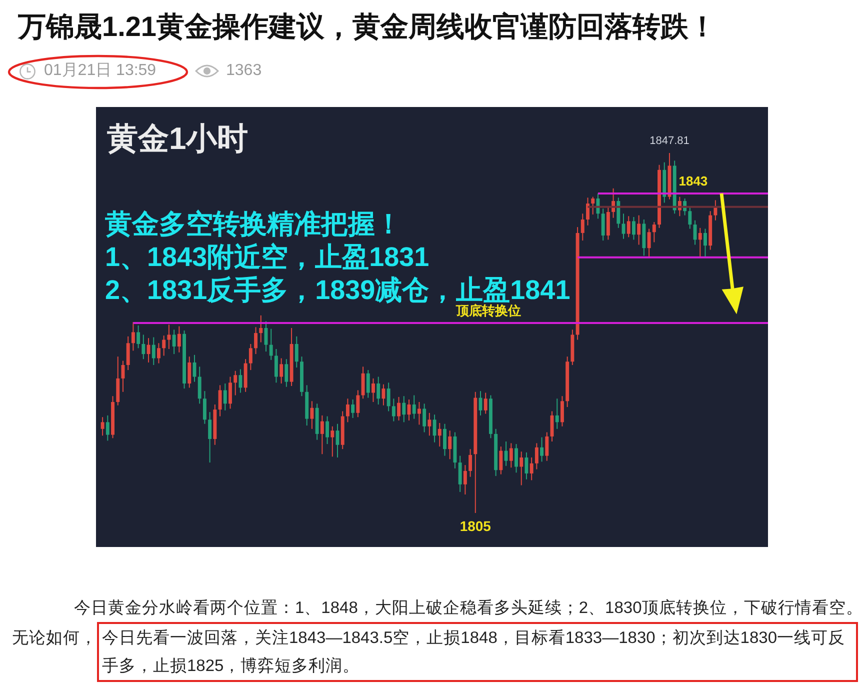 The height and width of the screenshot is (688, 862). Describe the element at coordinates (670, 141) in the screenshot. I see `annotation: 1847.81` at that location.